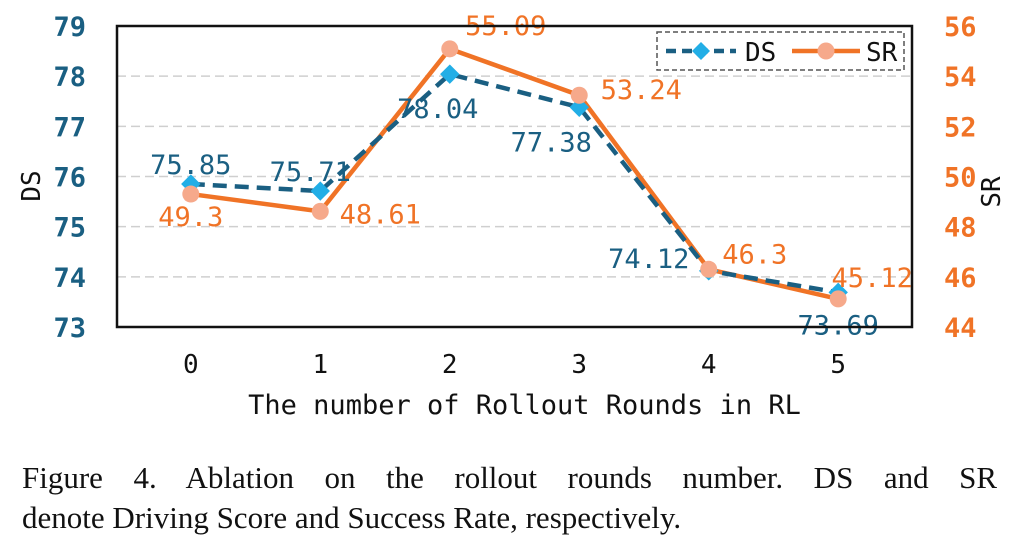 This screenshot has width=1024, height=556. What do you see at coordinates (69, 27) in the screenshot?
I see `y-left-tick-label: 79` at bounding box center [69, 27].